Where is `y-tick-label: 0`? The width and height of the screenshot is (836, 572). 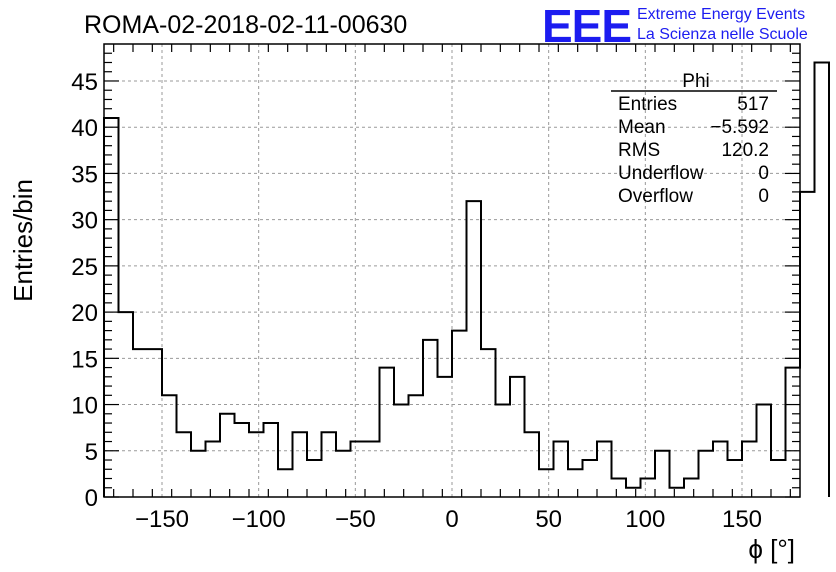
y-tick-label: 0 is located at coordinates (91, 498).